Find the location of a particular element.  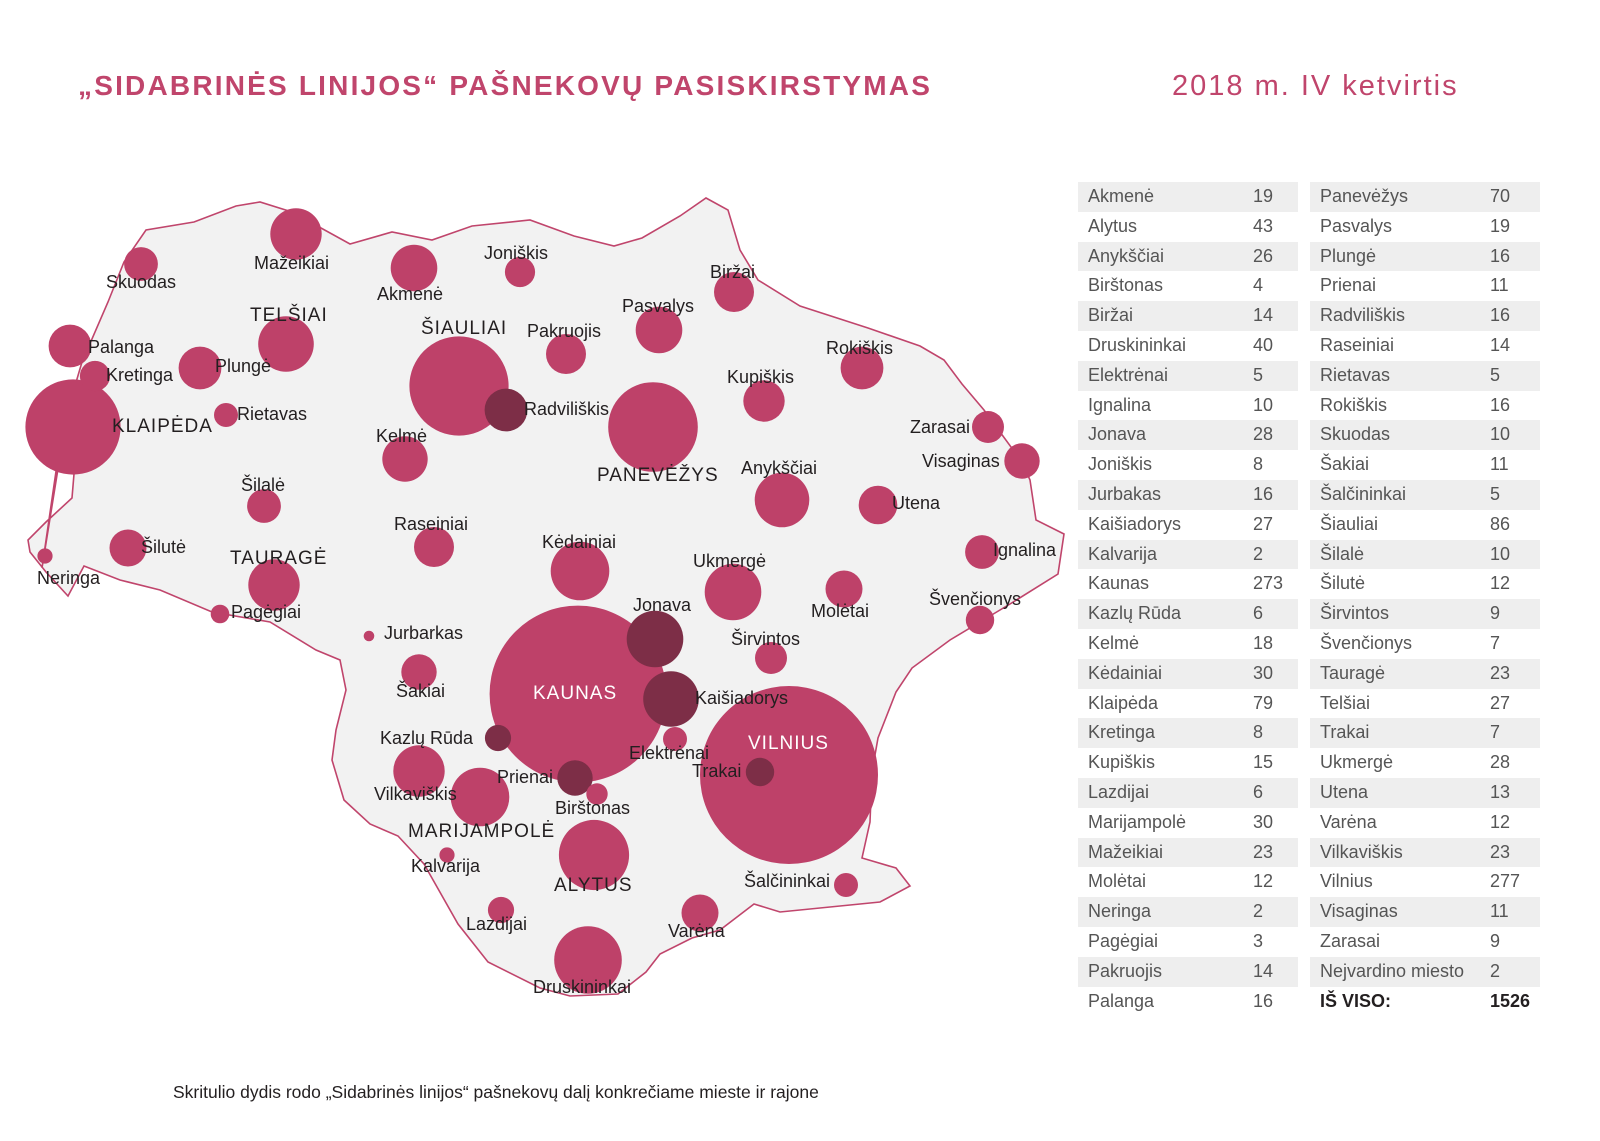

city-circle-radviliskis is located at coordinates (506, 410).